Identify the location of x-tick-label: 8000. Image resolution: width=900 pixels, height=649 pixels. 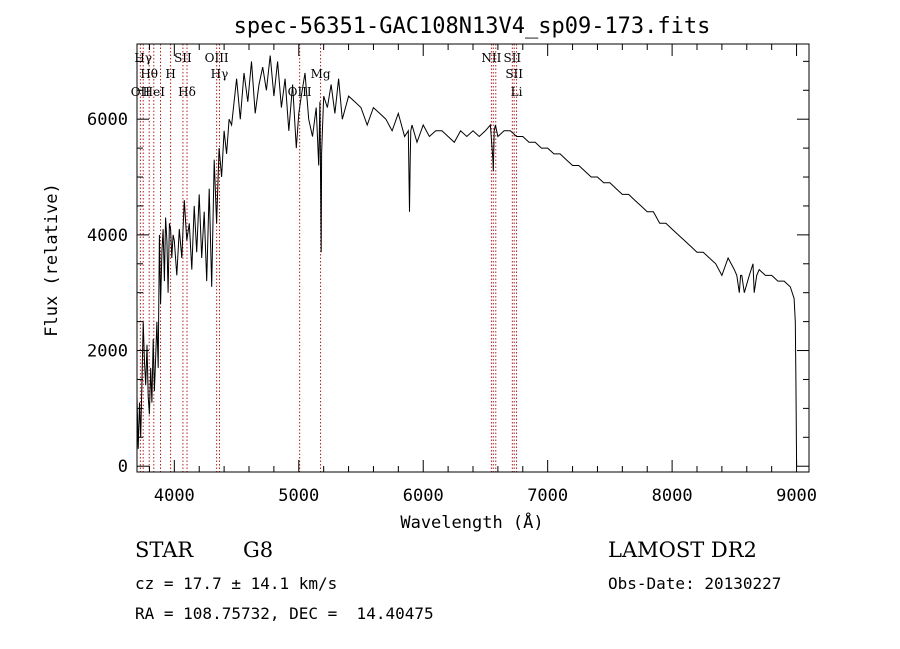
(672, 496).